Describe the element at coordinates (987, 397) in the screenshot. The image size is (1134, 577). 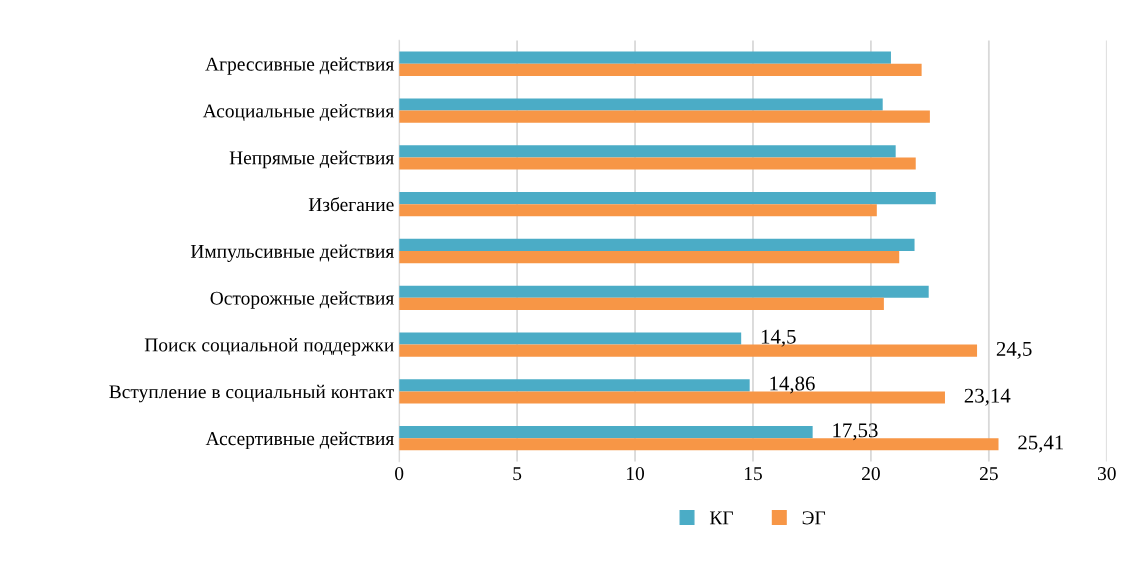
I see `data-label: 23,14` at that location.